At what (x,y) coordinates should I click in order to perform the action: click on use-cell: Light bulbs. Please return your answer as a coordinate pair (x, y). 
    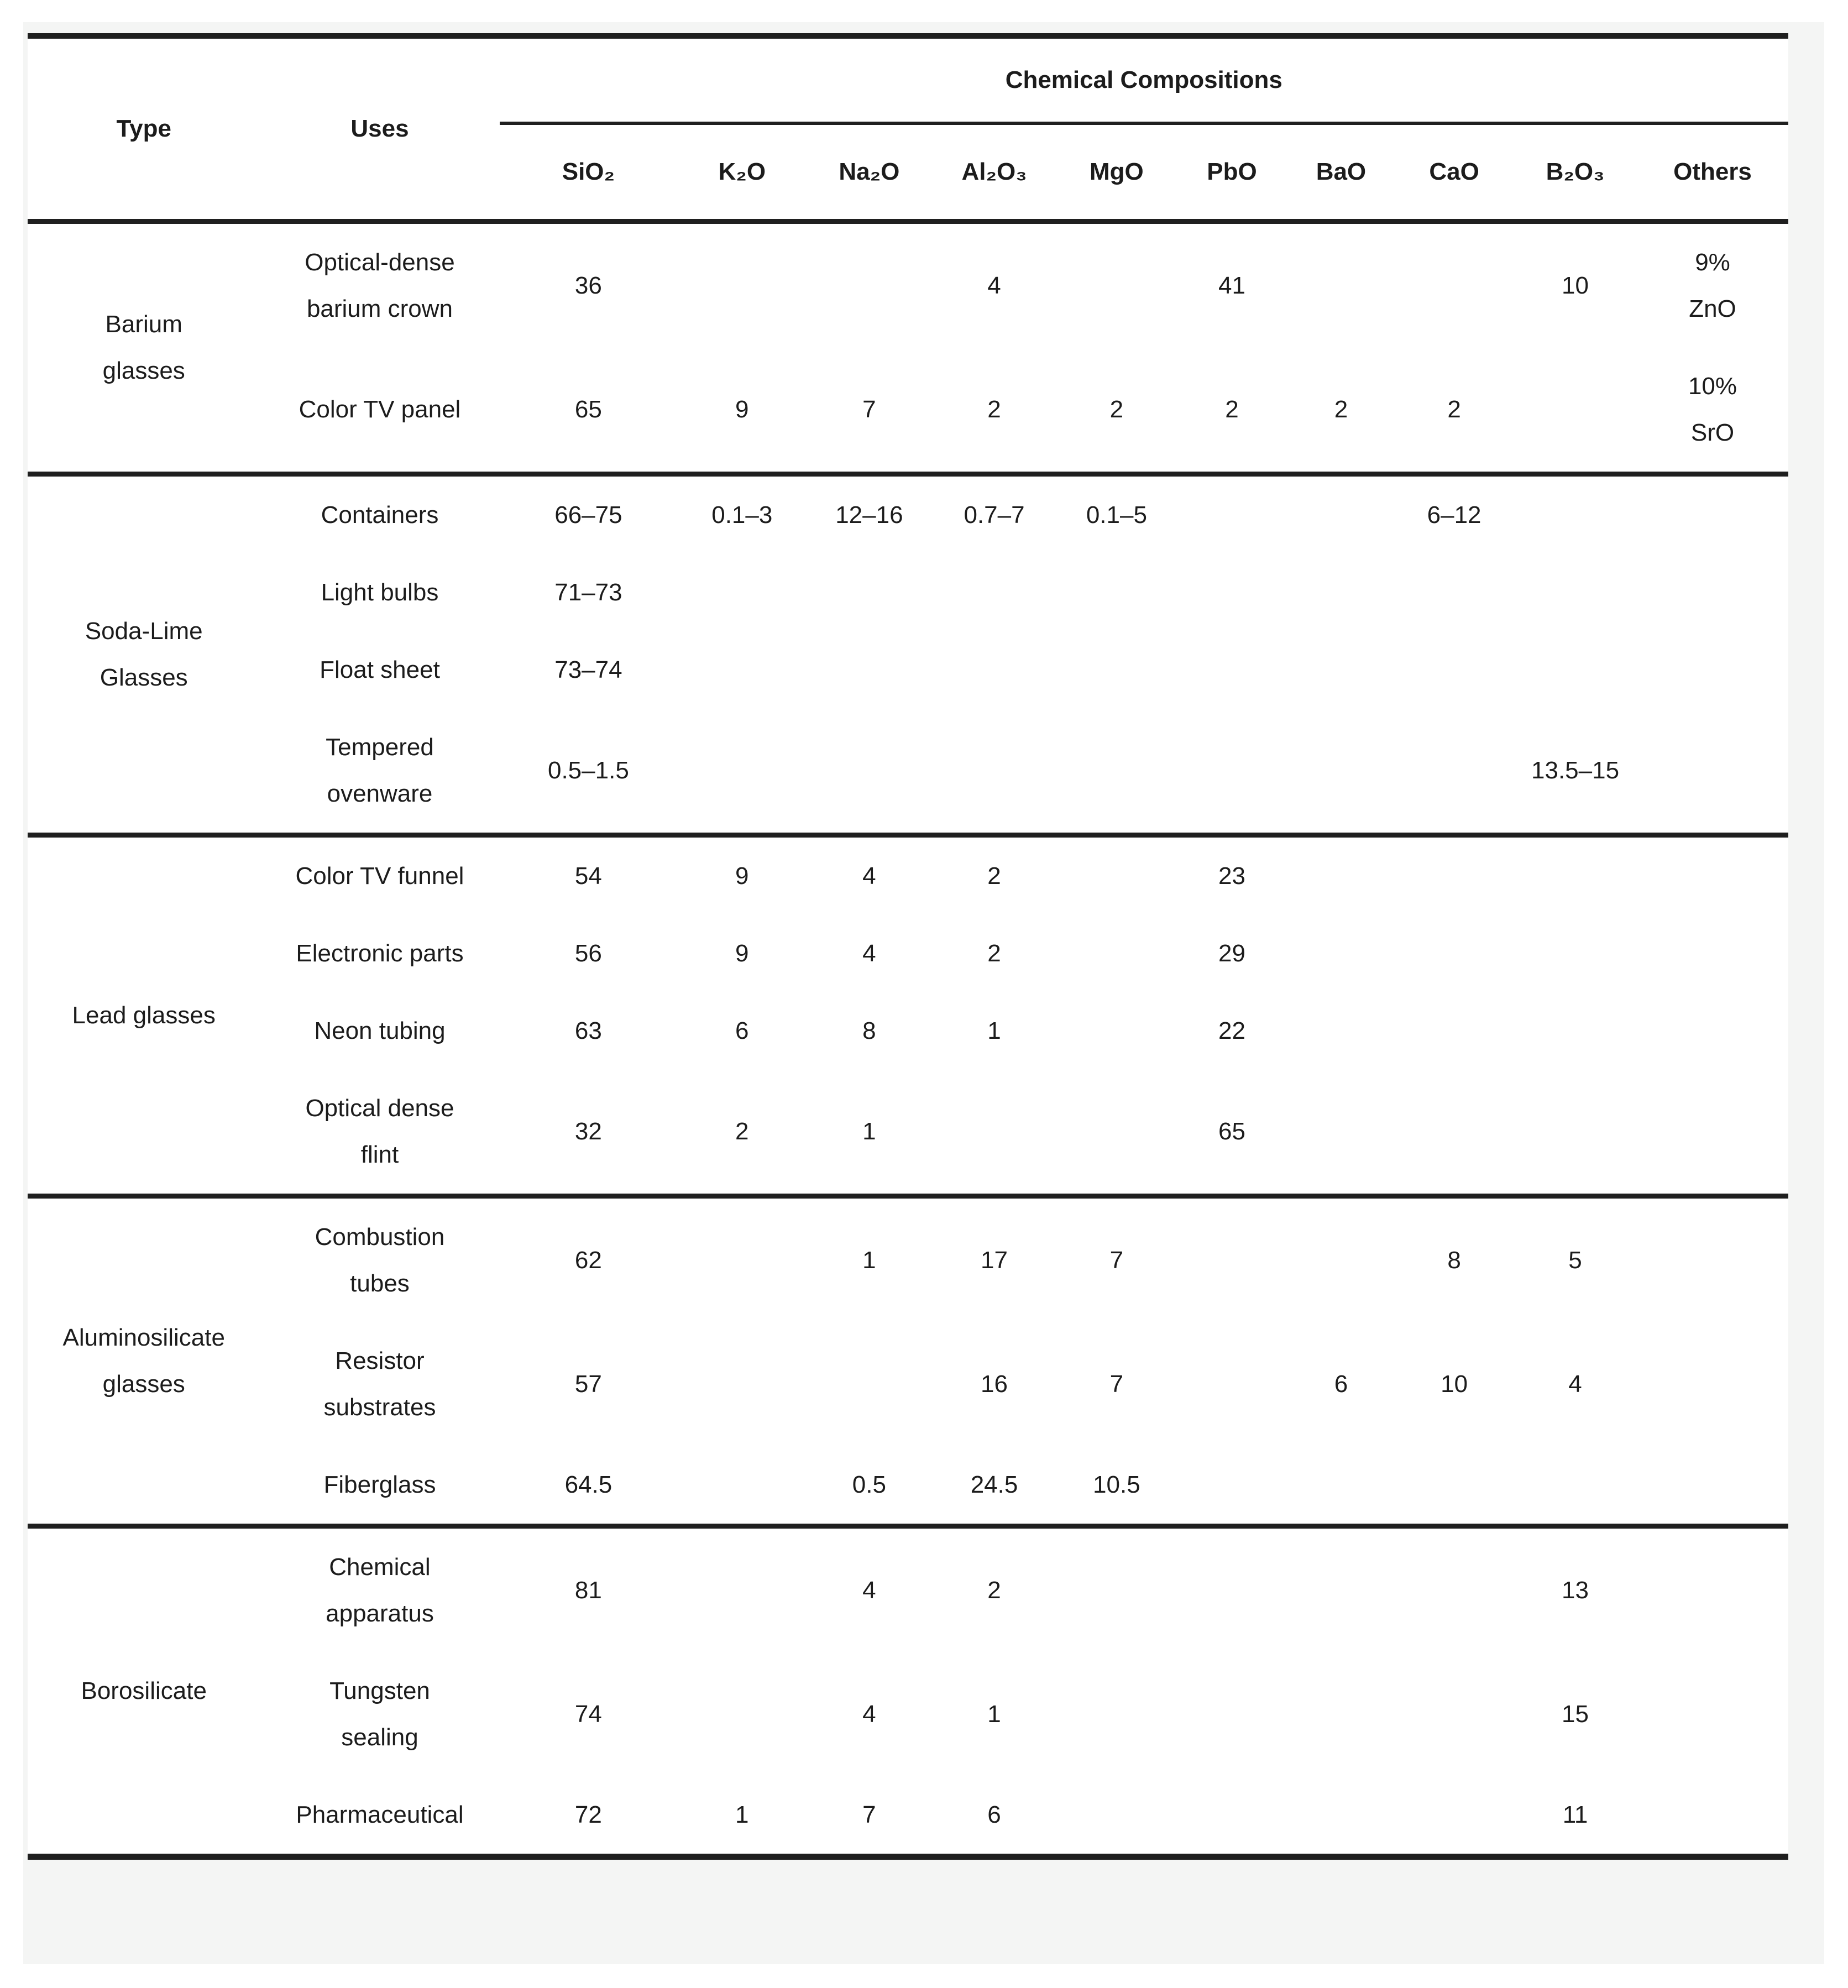
    Looking at the image, I should click on (380, 592).